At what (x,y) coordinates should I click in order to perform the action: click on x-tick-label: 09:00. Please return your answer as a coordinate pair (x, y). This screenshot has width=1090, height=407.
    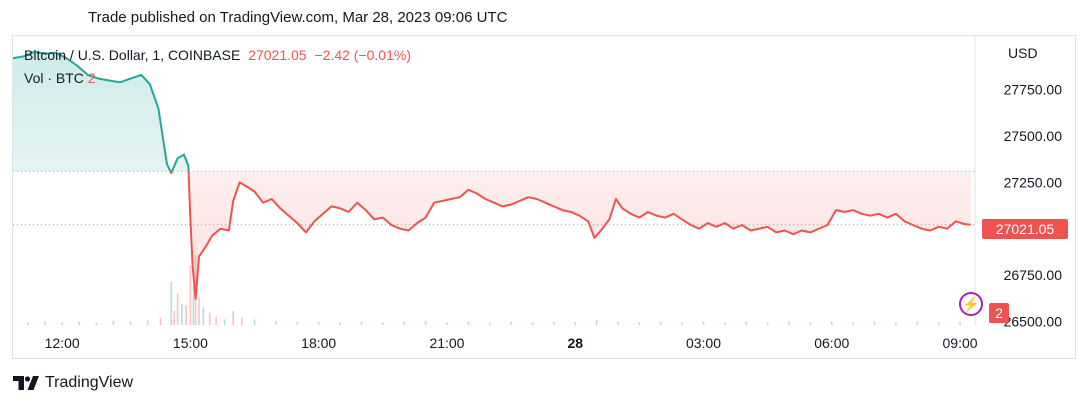
    Looking at the image, I should click on (960, 343).